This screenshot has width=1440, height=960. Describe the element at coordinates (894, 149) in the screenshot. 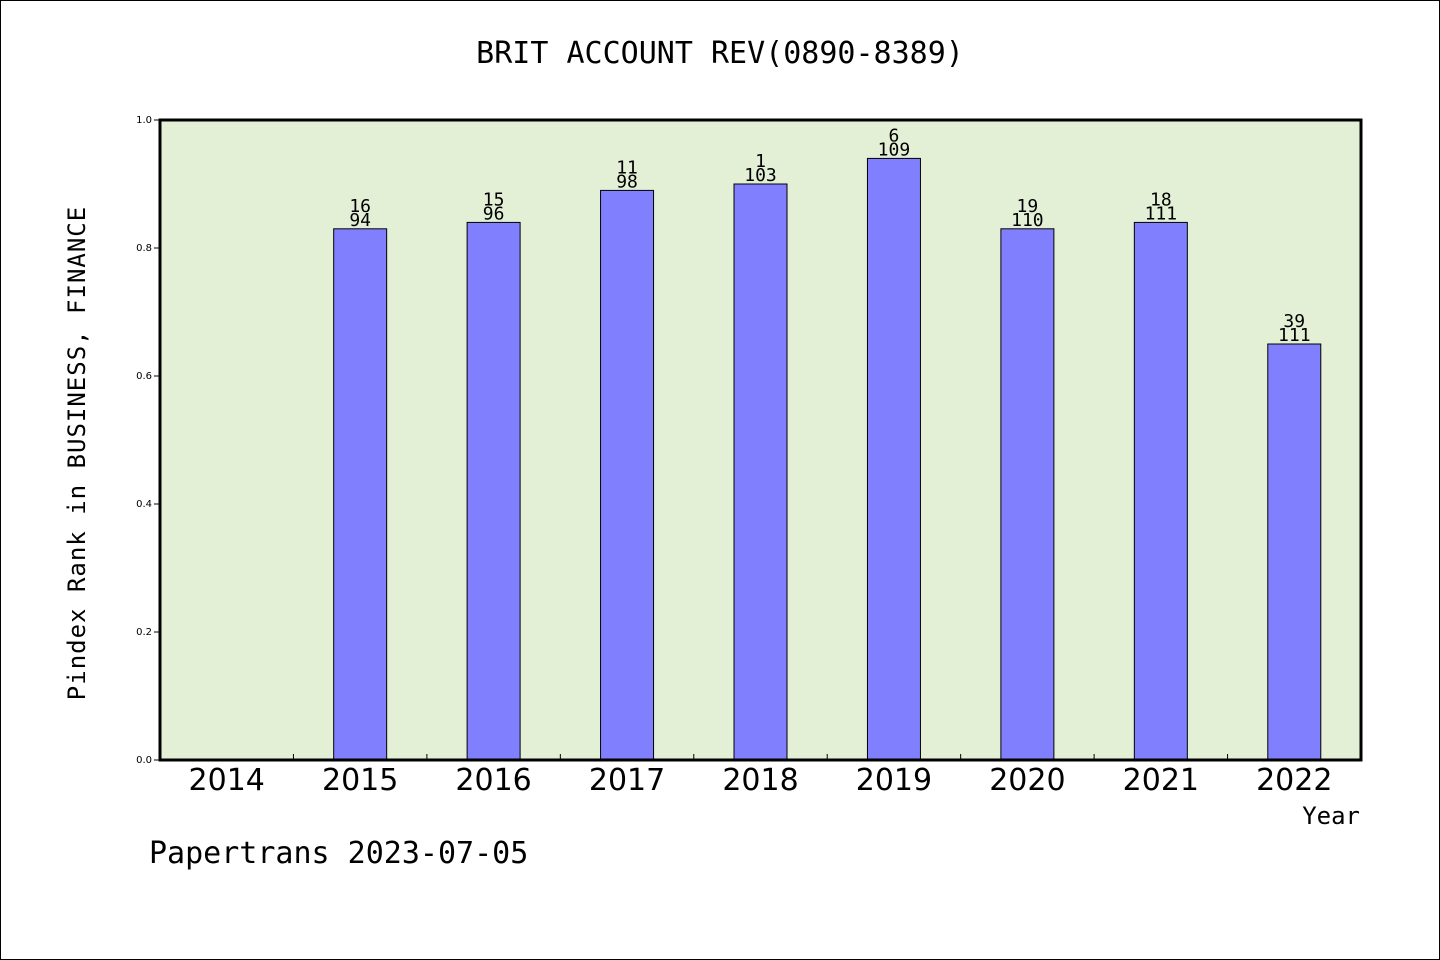

I see `bar-total-label: 109` at that location.